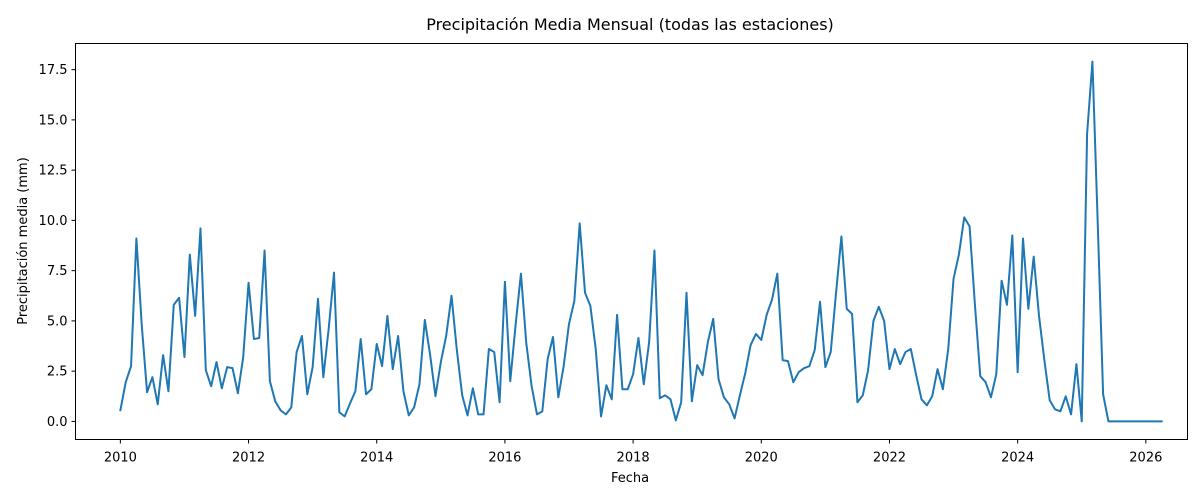  What do you see at coordinates (57, 271) in the screenshot?
I see `y-tick-label: 7.5` at bounding box center [57, 271].